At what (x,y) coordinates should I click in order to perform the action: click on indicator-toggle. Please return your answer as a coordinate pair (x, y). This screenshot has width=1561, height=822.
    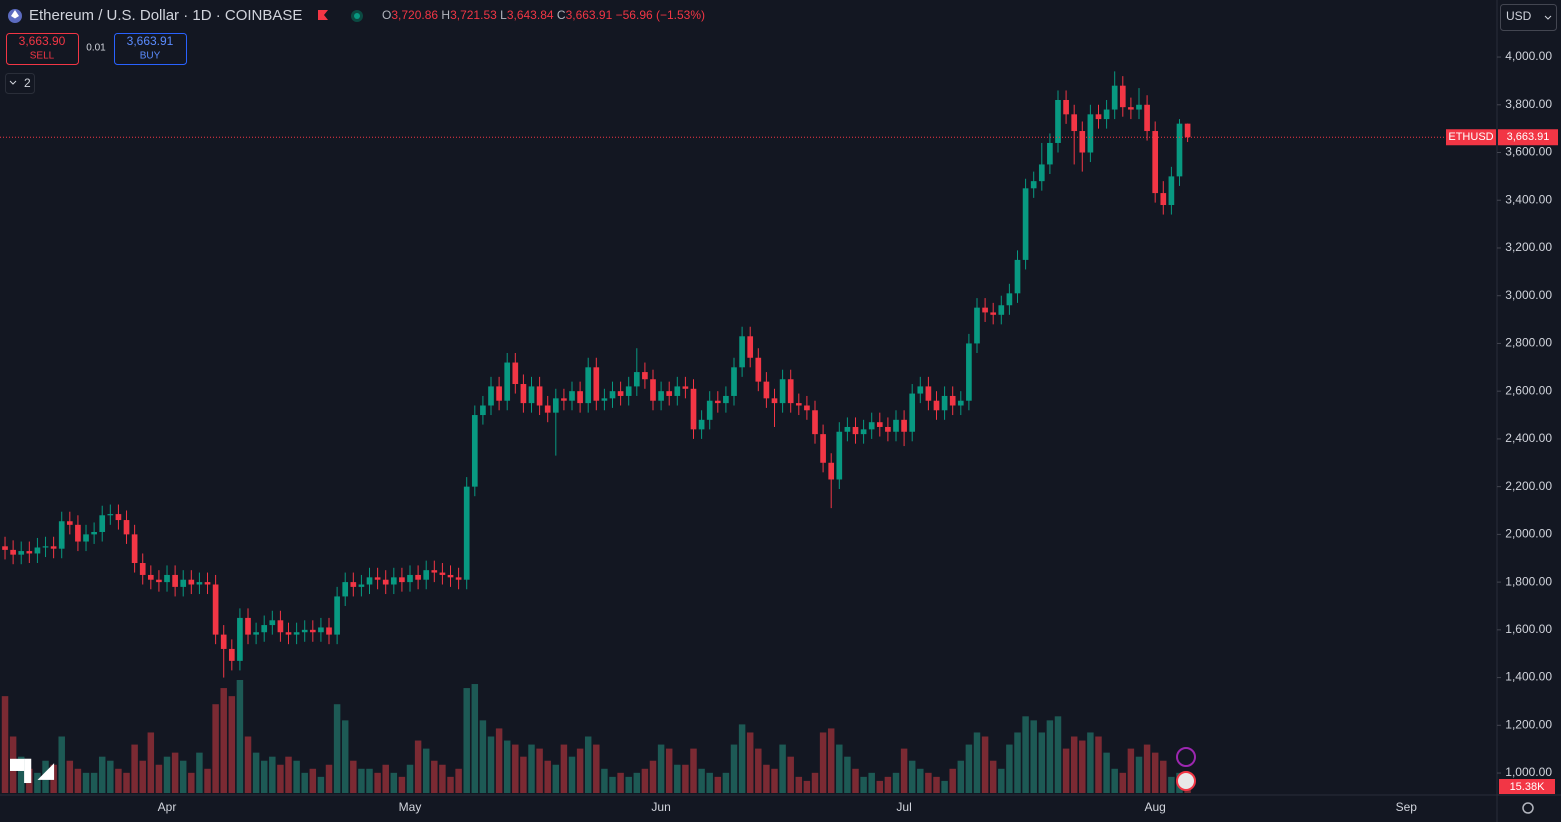
    Looking at the image, I should click on (20, 83).